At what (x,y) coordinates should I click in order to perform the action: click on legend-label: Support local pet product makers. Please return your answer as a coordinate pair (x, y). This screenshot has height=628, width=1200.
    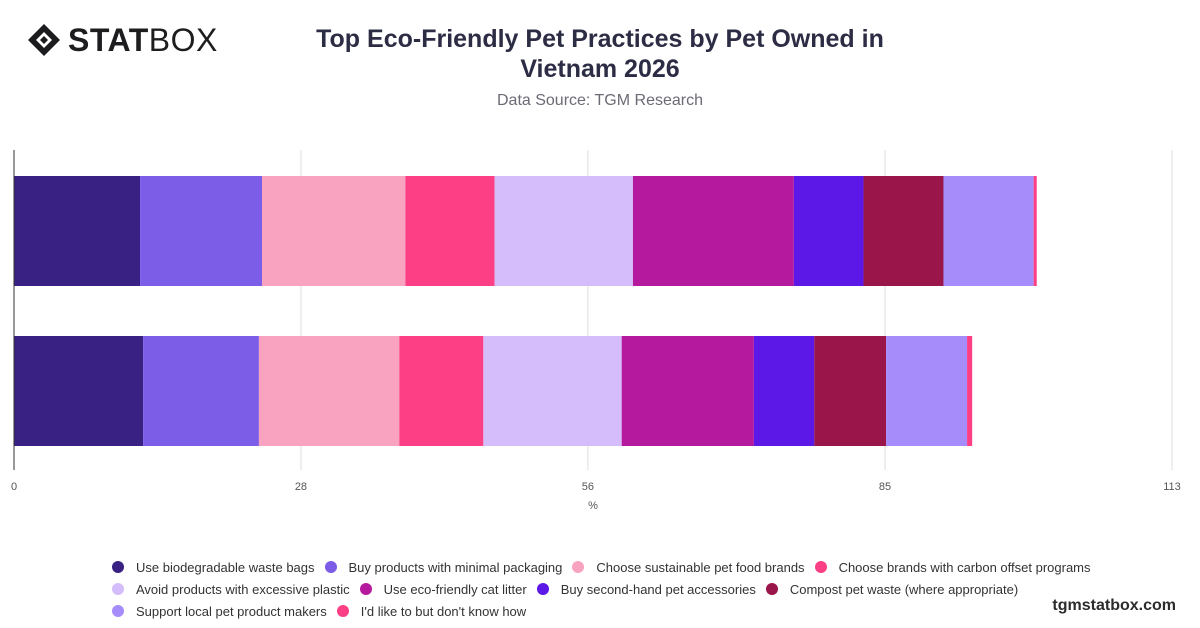
    Looking at the image, I should click on (231, 611).